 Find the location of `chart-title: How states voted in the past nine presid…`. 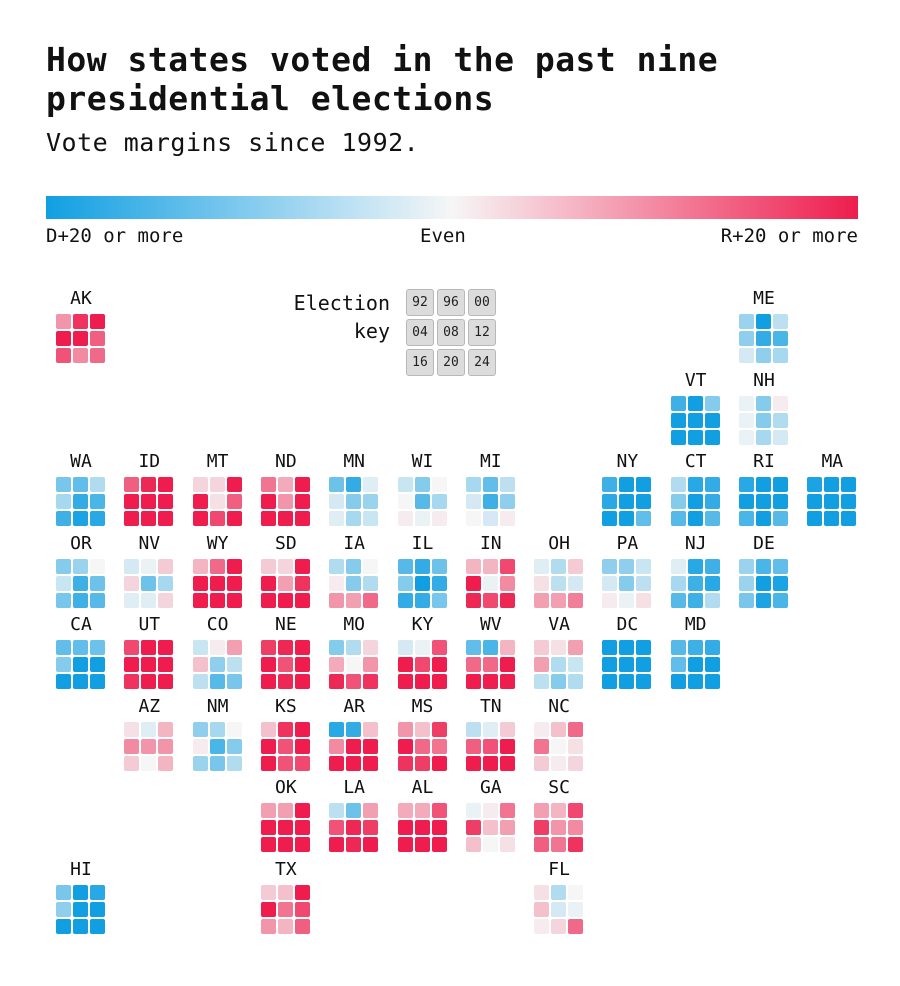

chart-title: How states voted in the past nine presid… is located at coordinates (382, 79).